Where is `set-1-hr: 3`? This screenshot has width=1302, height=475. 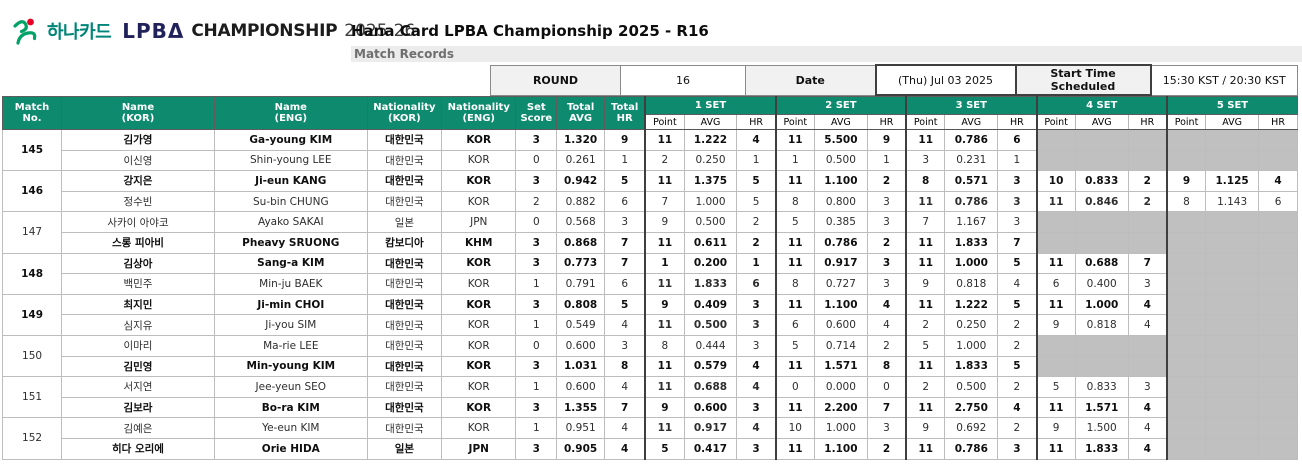 set-1-hr: 3 is located at coordinates (756, 325).